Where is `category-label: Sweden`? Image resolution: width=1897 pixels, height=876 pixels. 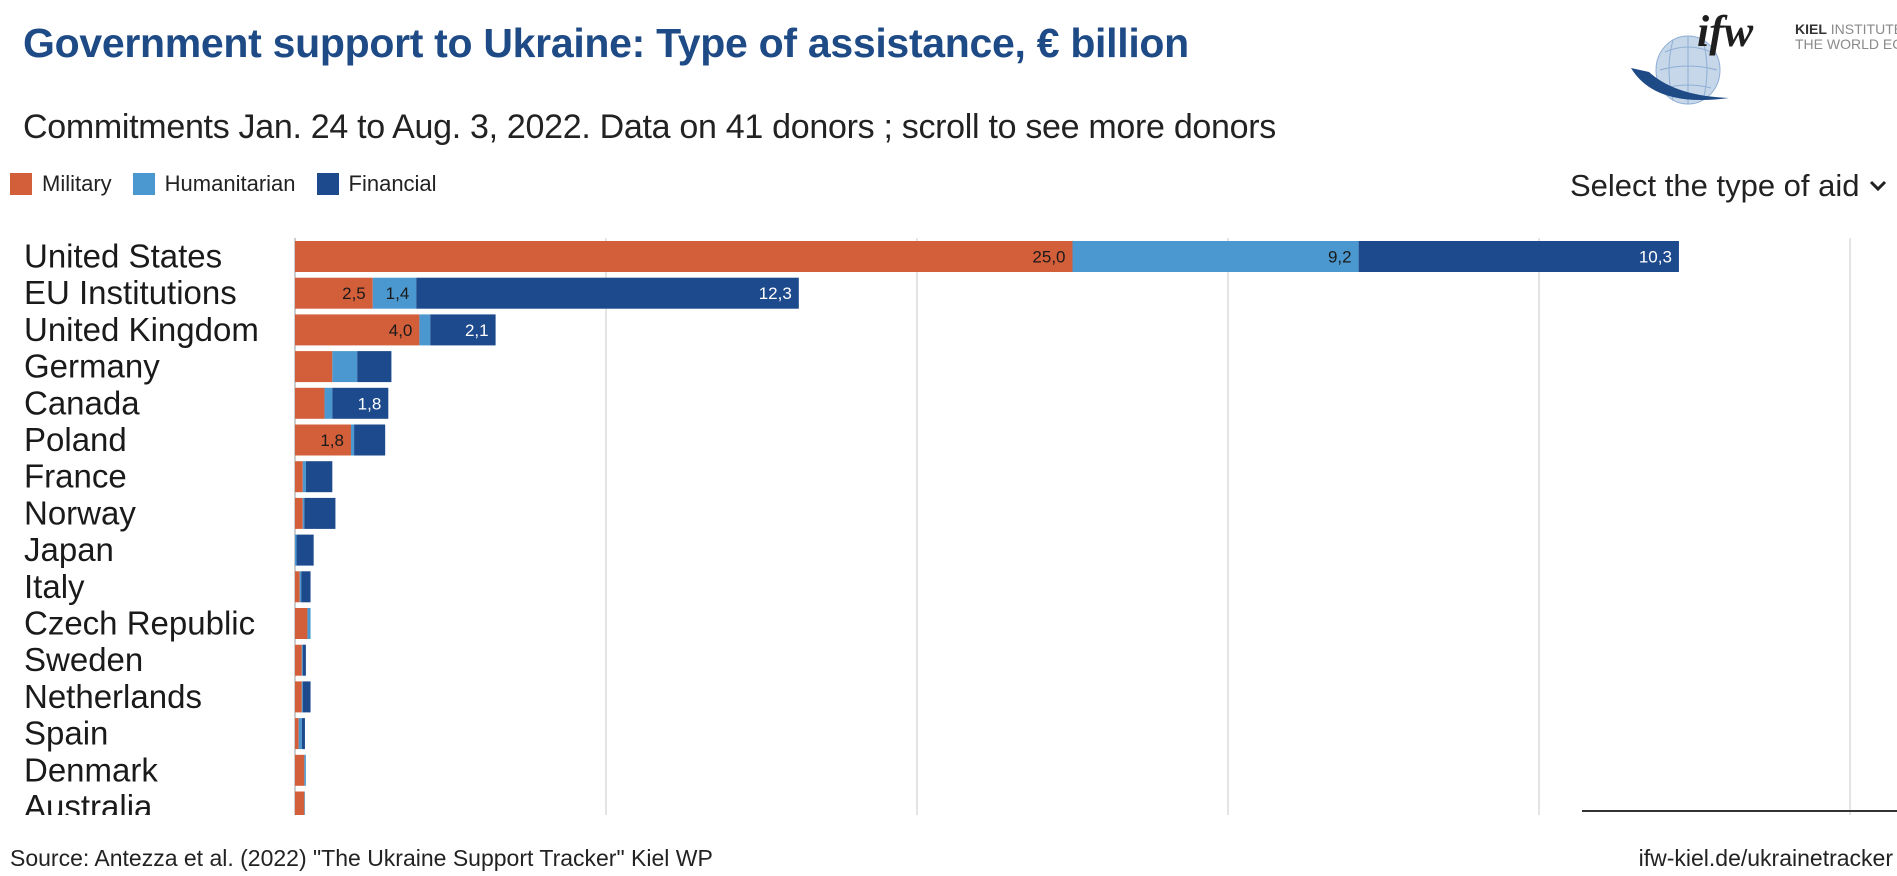
category-label: Sweden is located at coordinates (83, 659).